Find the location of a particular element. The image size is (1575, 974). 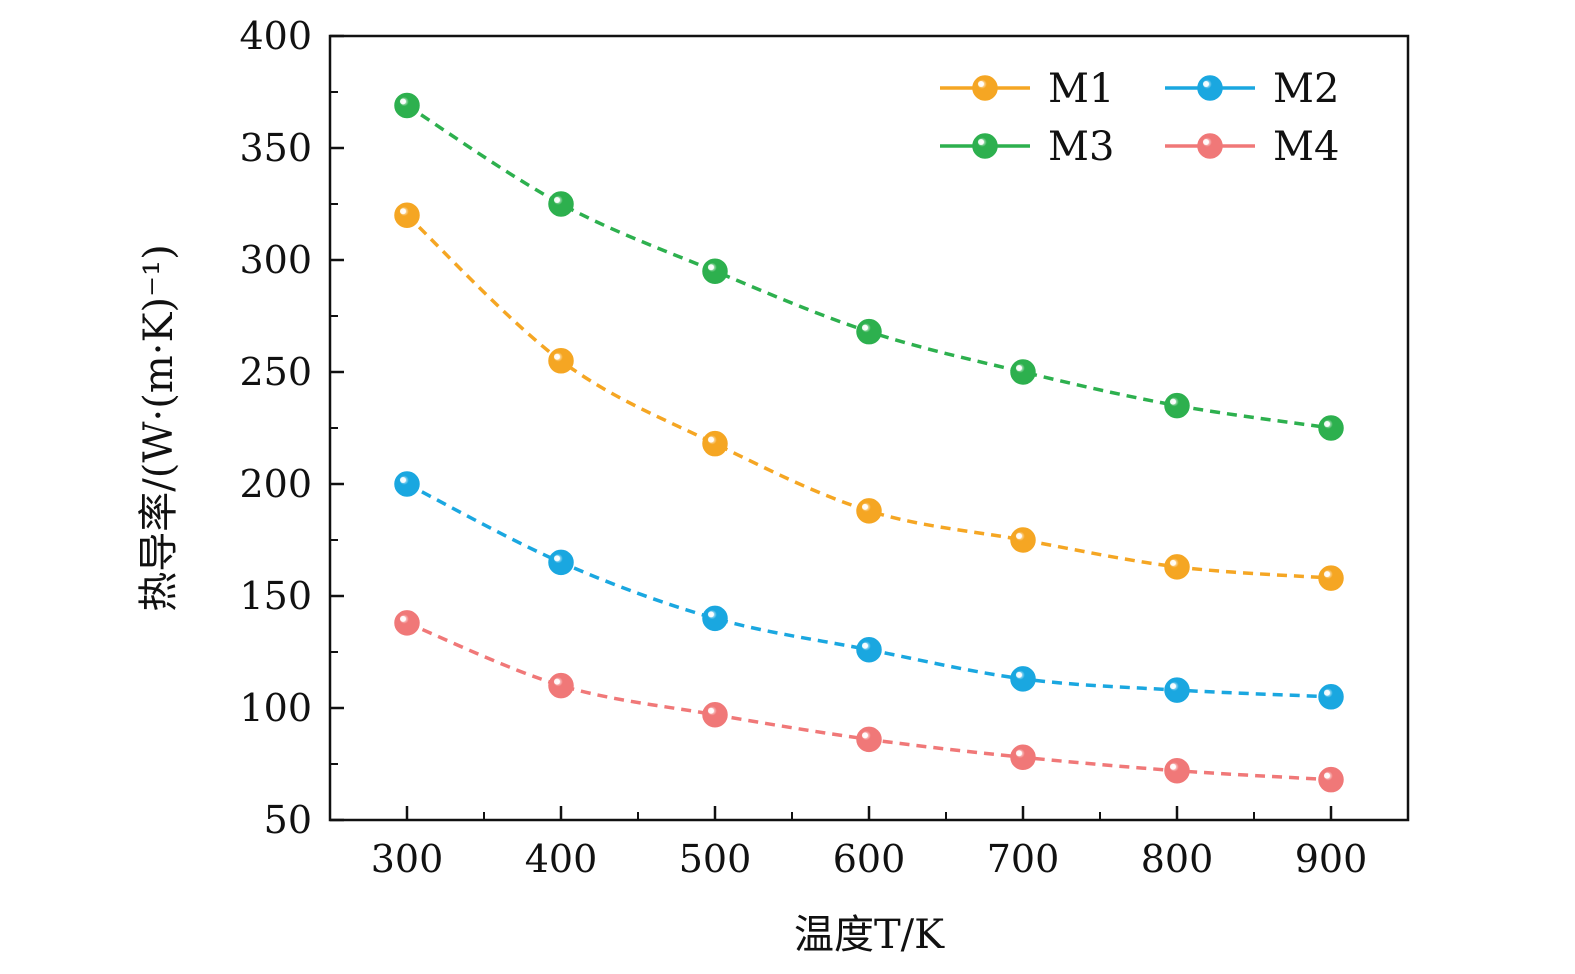

x-tick-label: 800 is located at coordinates (1177, 859).